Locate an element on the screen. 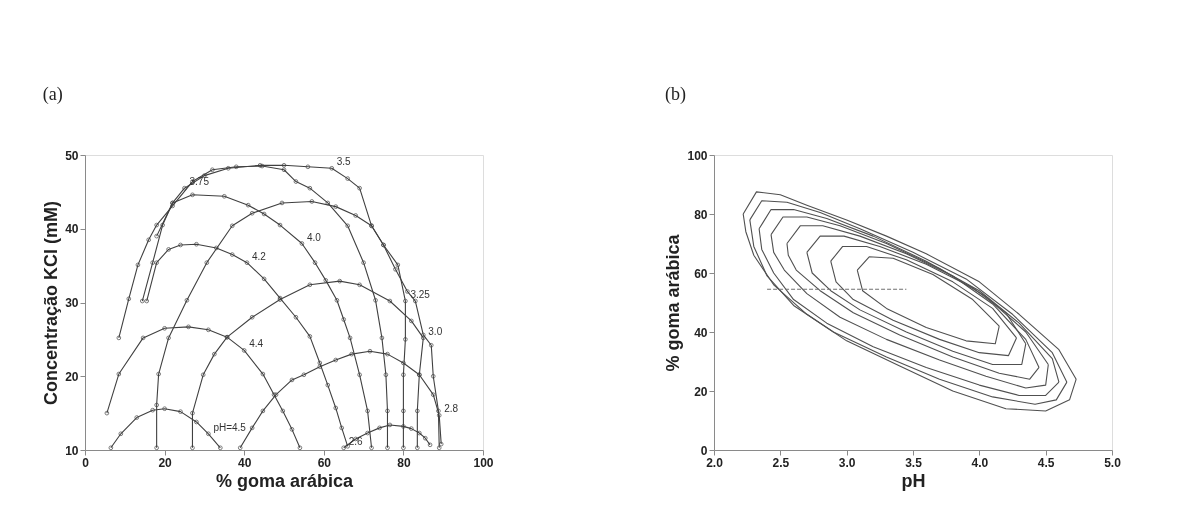 The height and width of the screenshot is (526, 1201). annotation: 4.4 is located at coordinates (256, 344).